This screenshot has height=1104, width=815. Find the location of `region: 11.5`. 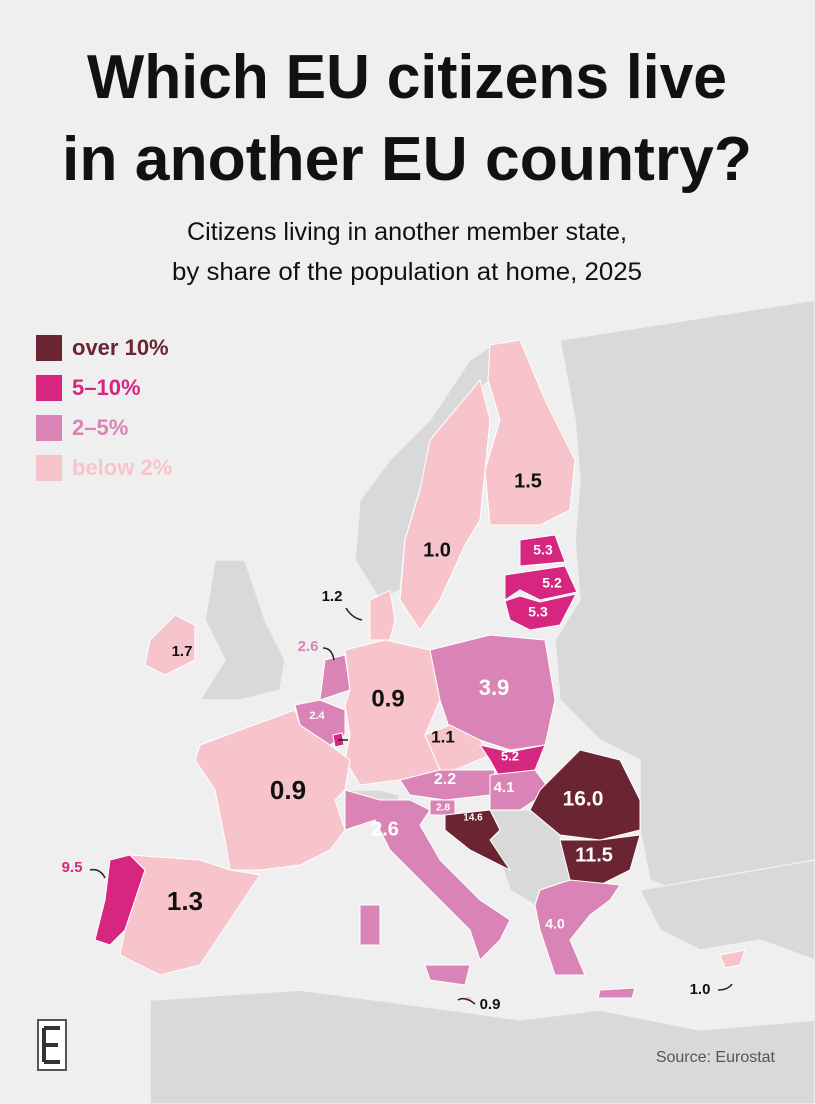

region: 11.5 is located at coordinates (600, 860).